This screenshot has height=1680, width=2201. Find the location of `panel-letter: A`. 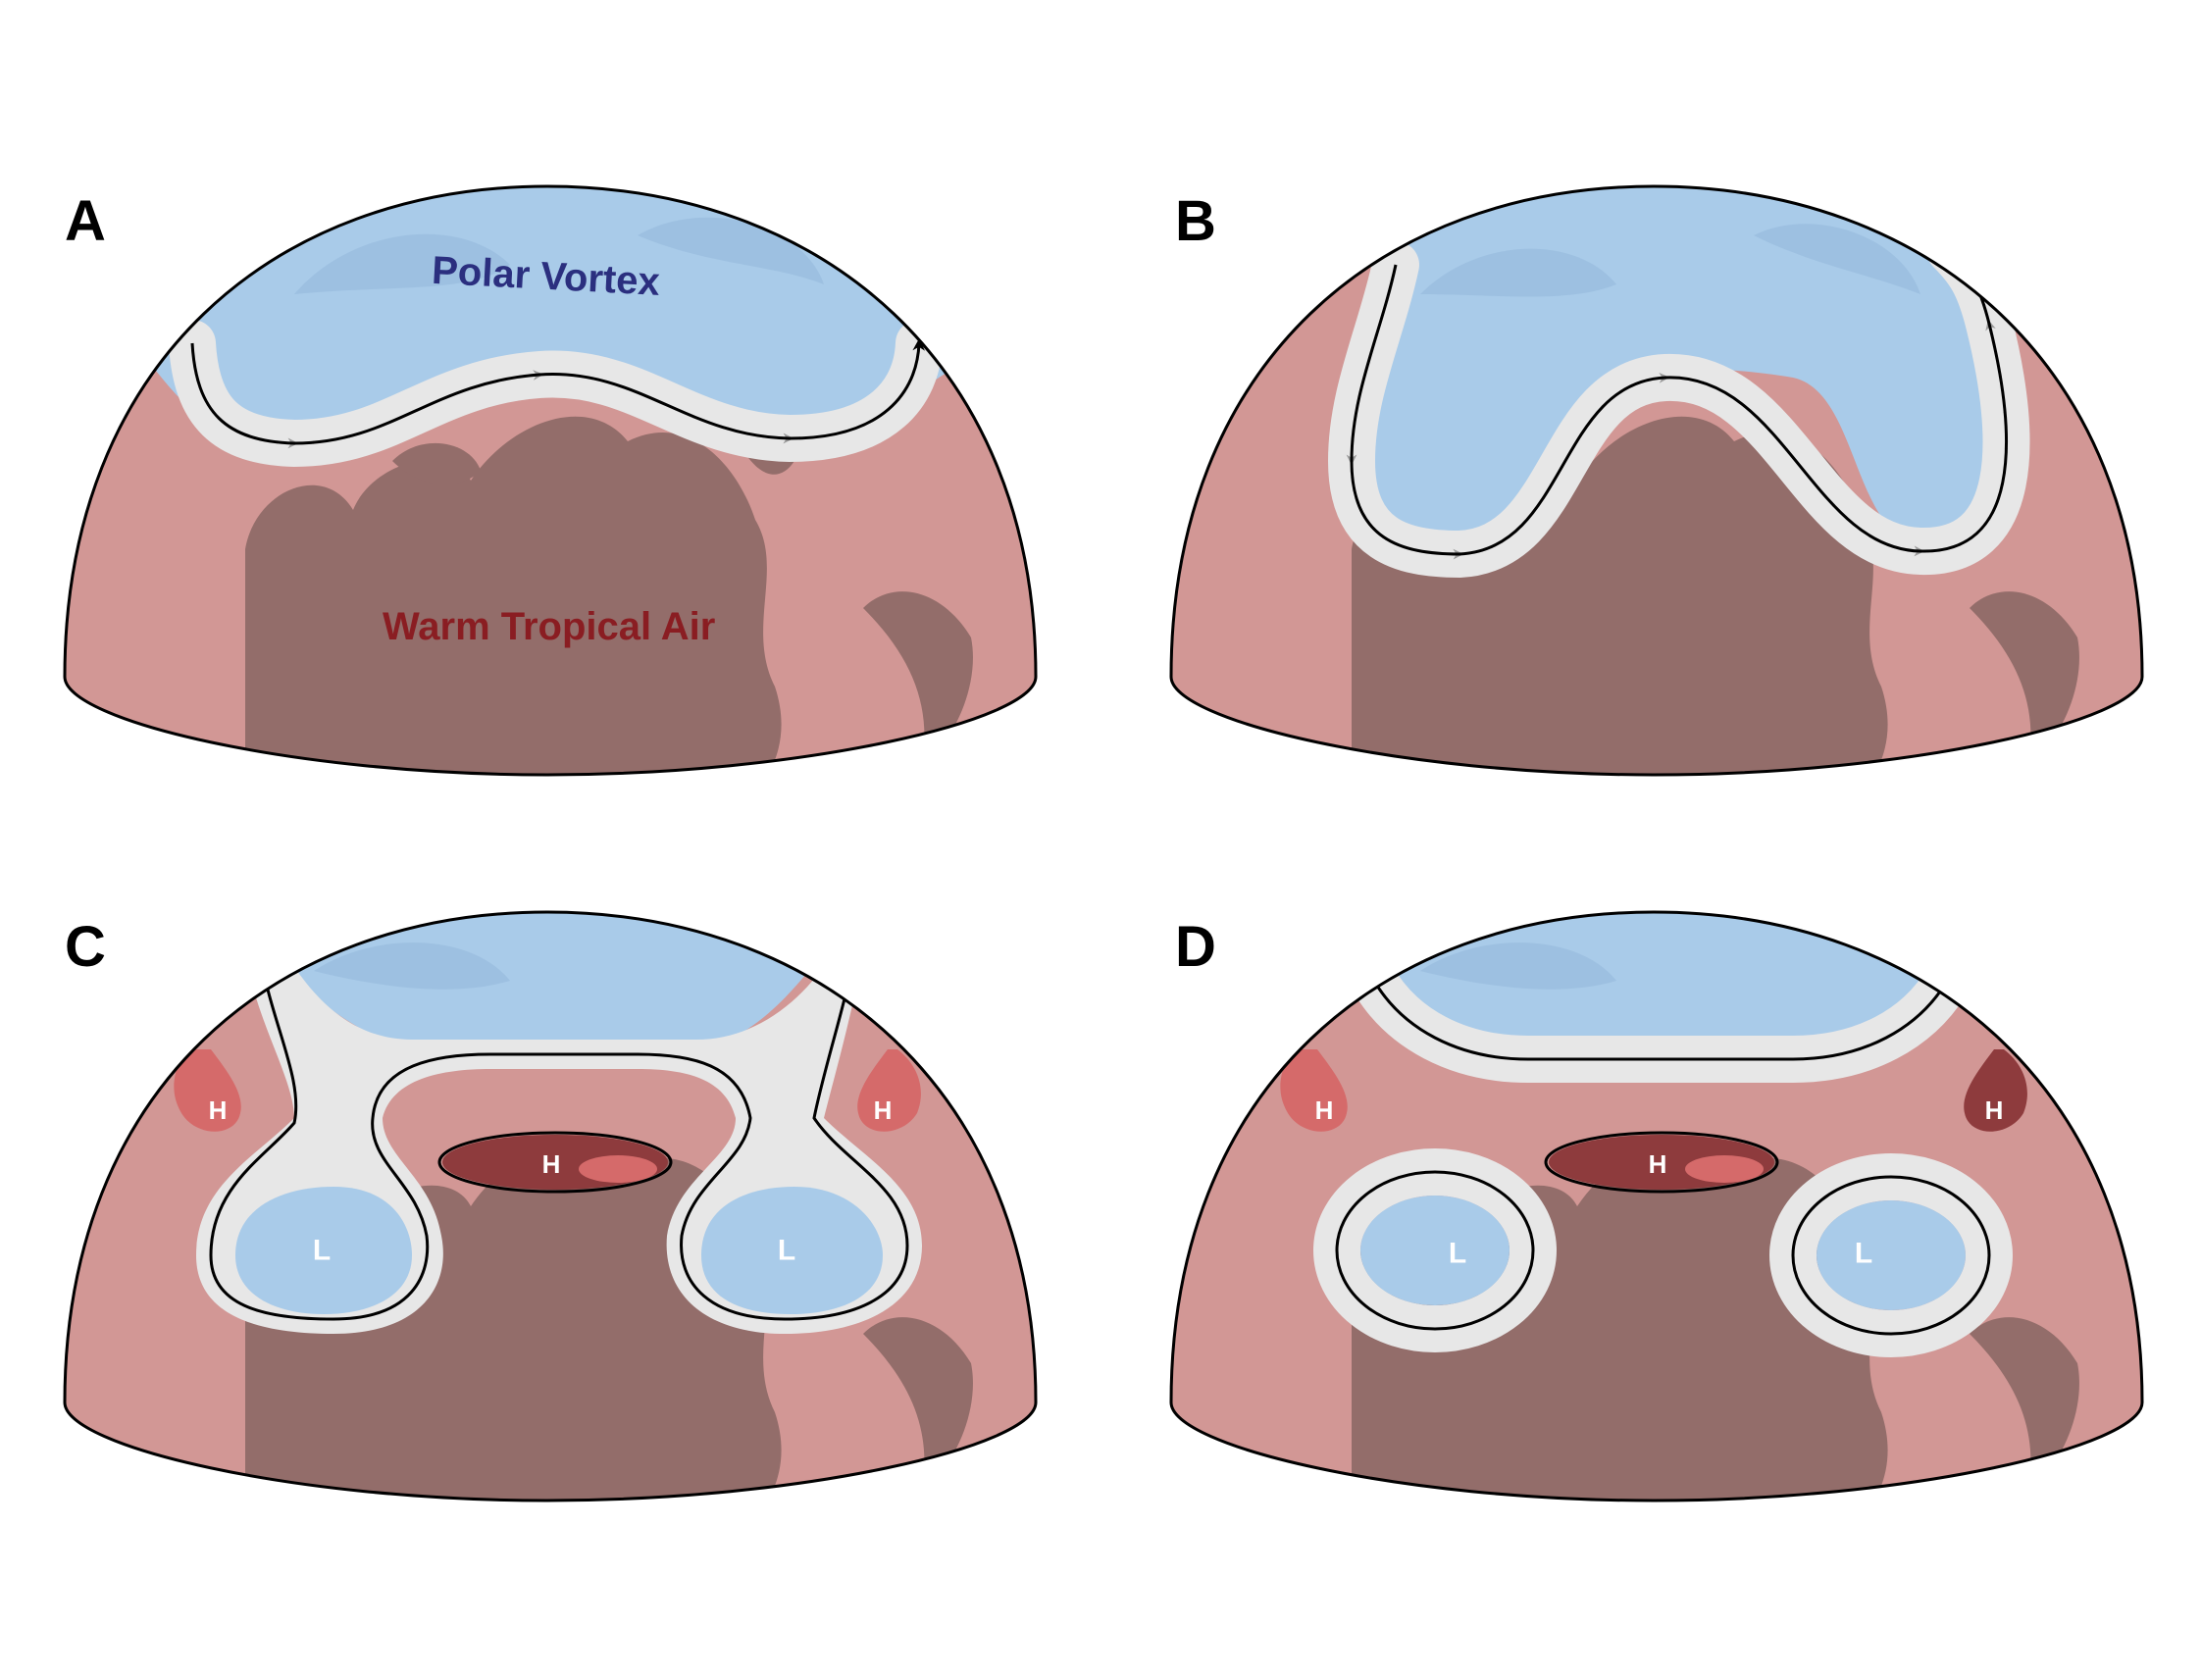

panel-letter: A is located at coordinates (85, 221).